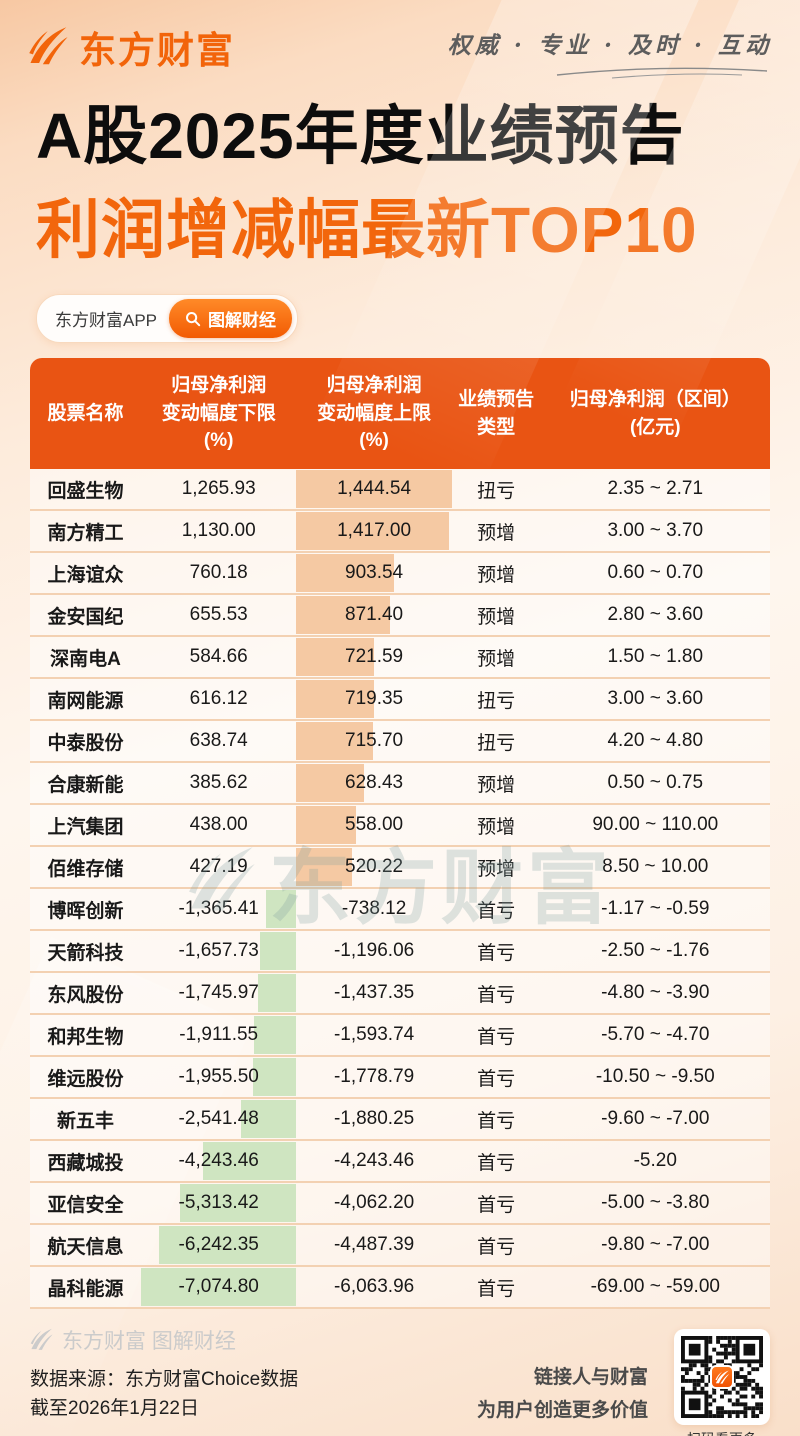 The width and height of the screenshot is (800, 1436). I want to click on cell-name: 晶科能源, so click(85, 1287).